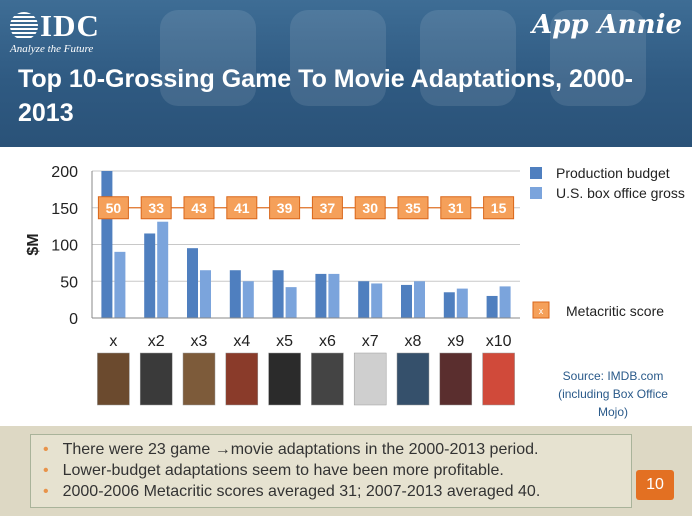 This screenshot has width=692, height=516. What do you see at coordinates (607, 25) in the screenshot?
I see `app-annie-logo: App Annie` at bounding box center [607, 25].